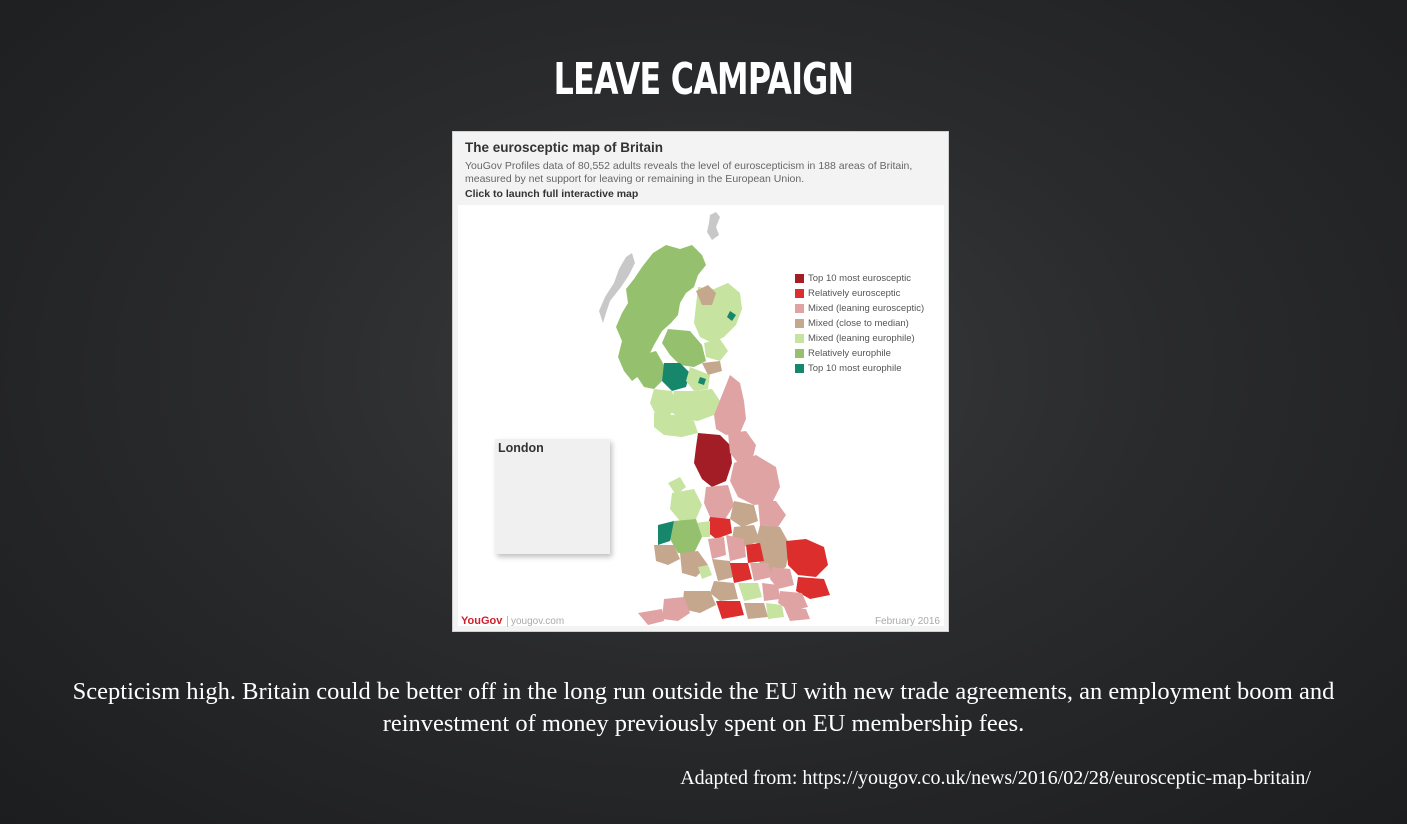 The height and width of the screenshot is (824, 1407). Describe the element at coordinates (742, 447) in the screenshot. I see `durham-region` at that location.